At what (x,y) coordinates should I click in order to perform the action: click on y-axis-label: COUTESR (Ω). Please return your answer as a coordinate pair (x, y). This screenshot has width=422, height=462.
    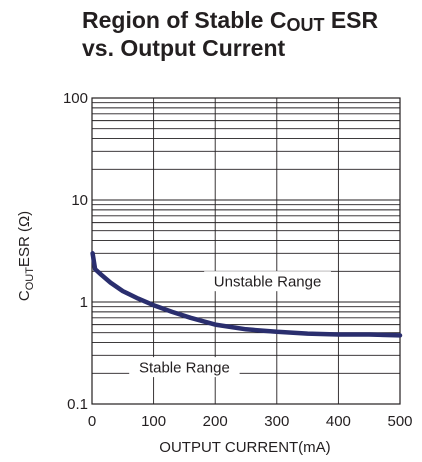
    Looking at the image, I should click on (26, 256).